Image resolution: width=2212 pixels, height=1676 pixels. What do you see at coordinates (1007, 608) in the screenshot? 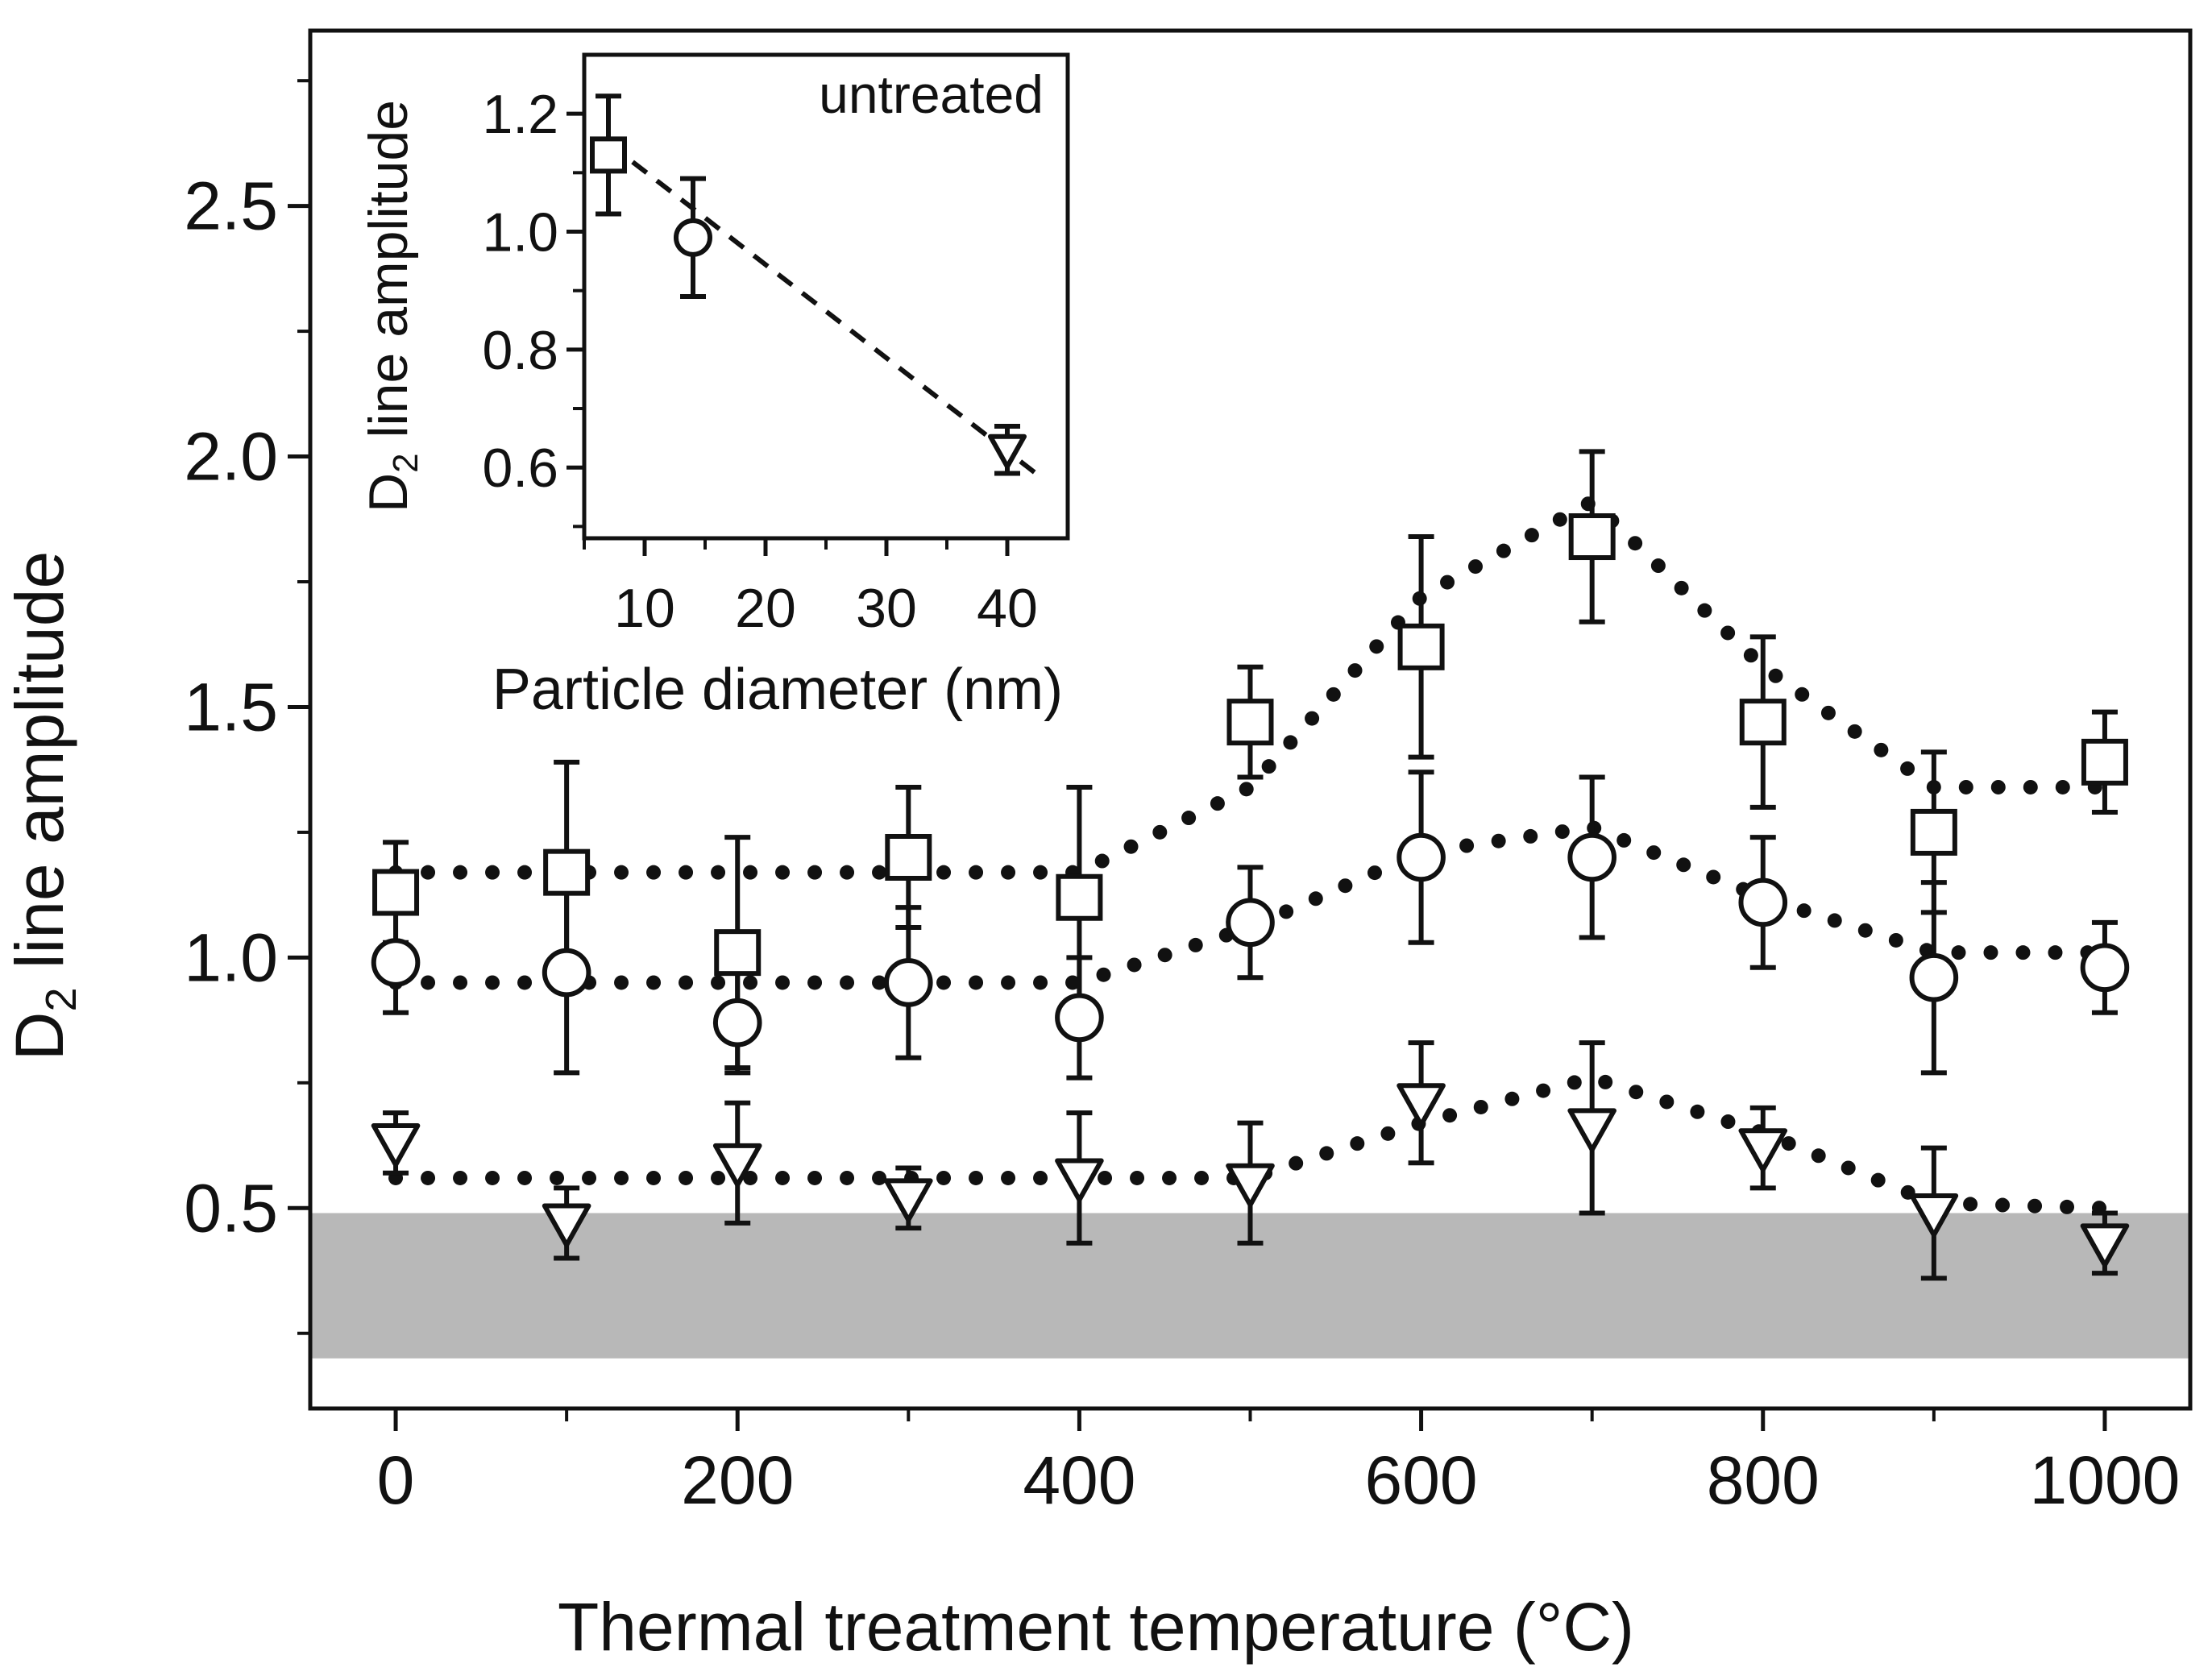
I see `inset-x-tick-label: 40` at bounding box center [1007, 608].